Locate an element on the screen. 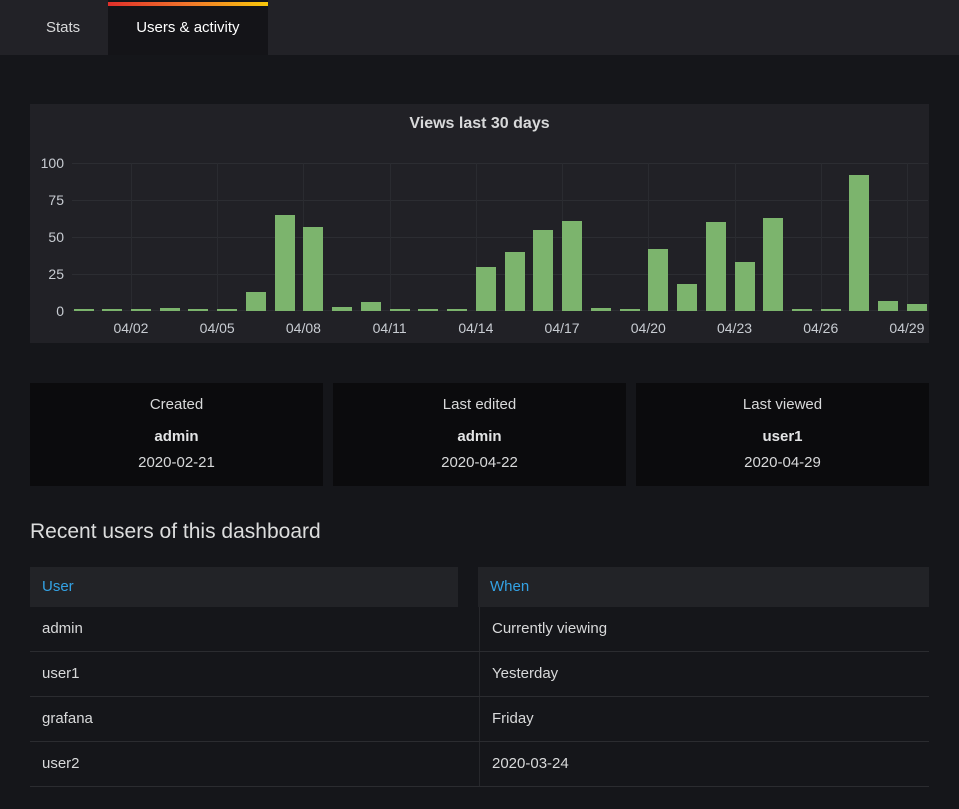  y-tick-label: 100 is located at coordinates (52, 163).